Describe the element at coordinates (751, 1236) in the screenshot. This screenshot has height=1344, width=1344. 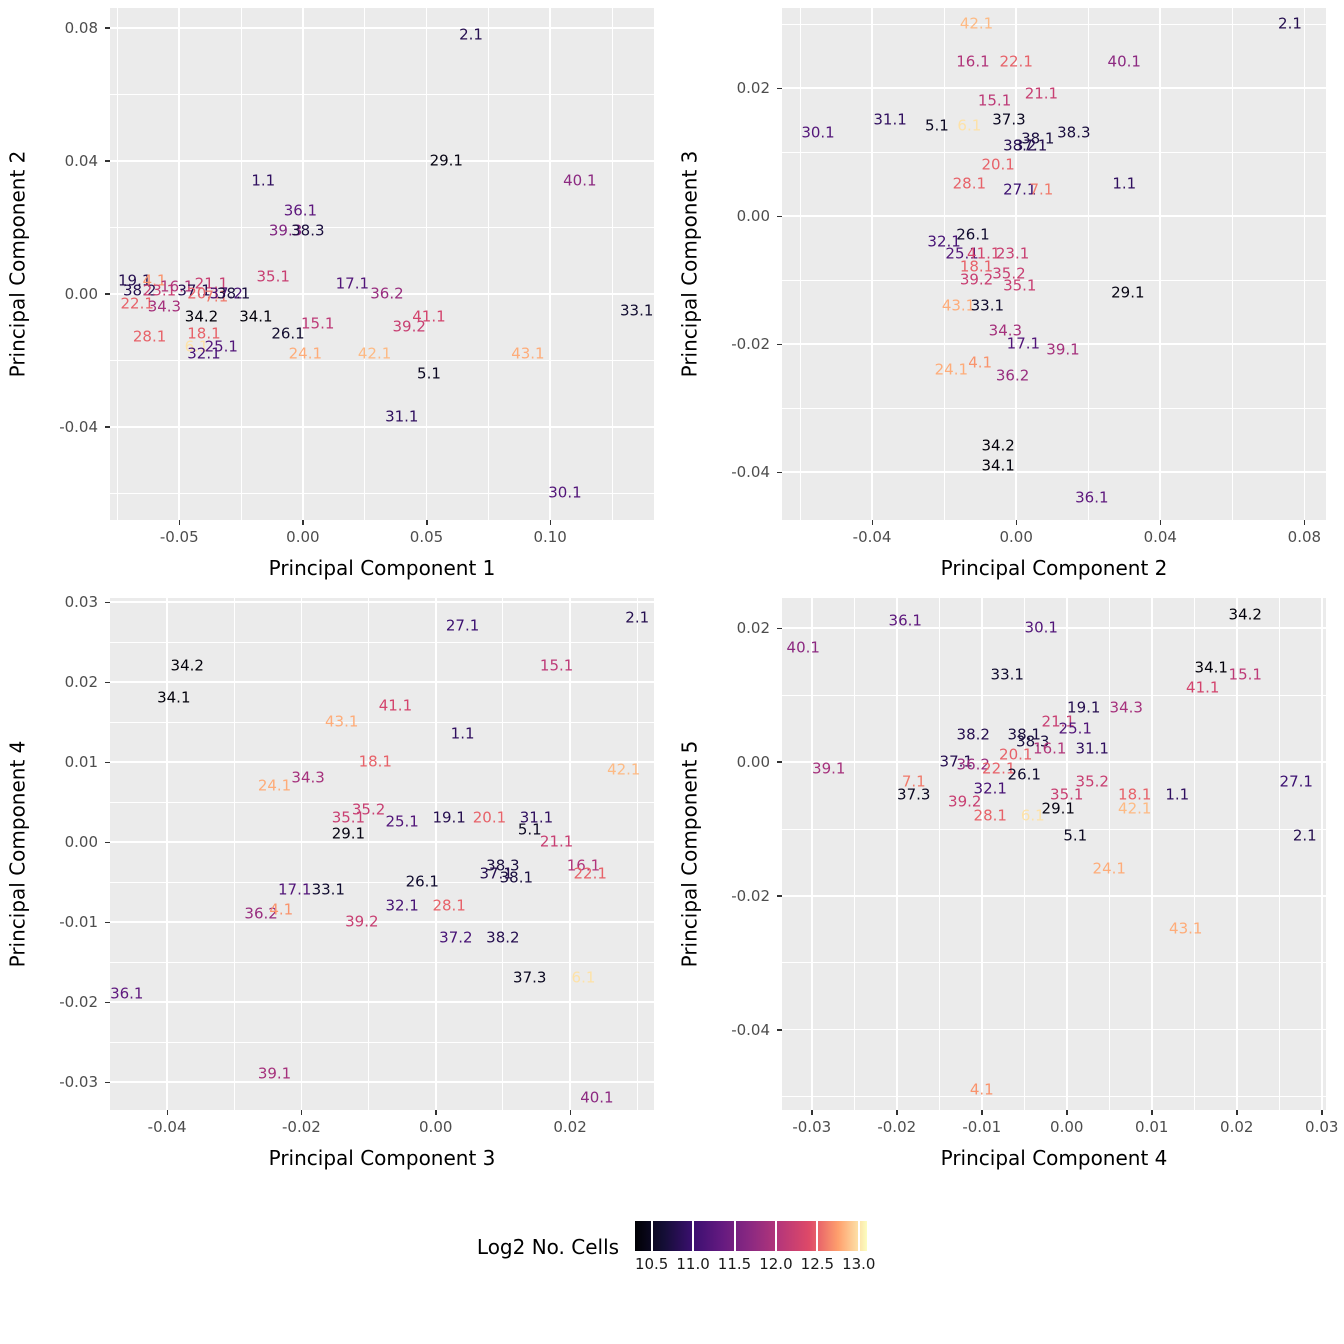
I see `colorbar-gradient` at that location.